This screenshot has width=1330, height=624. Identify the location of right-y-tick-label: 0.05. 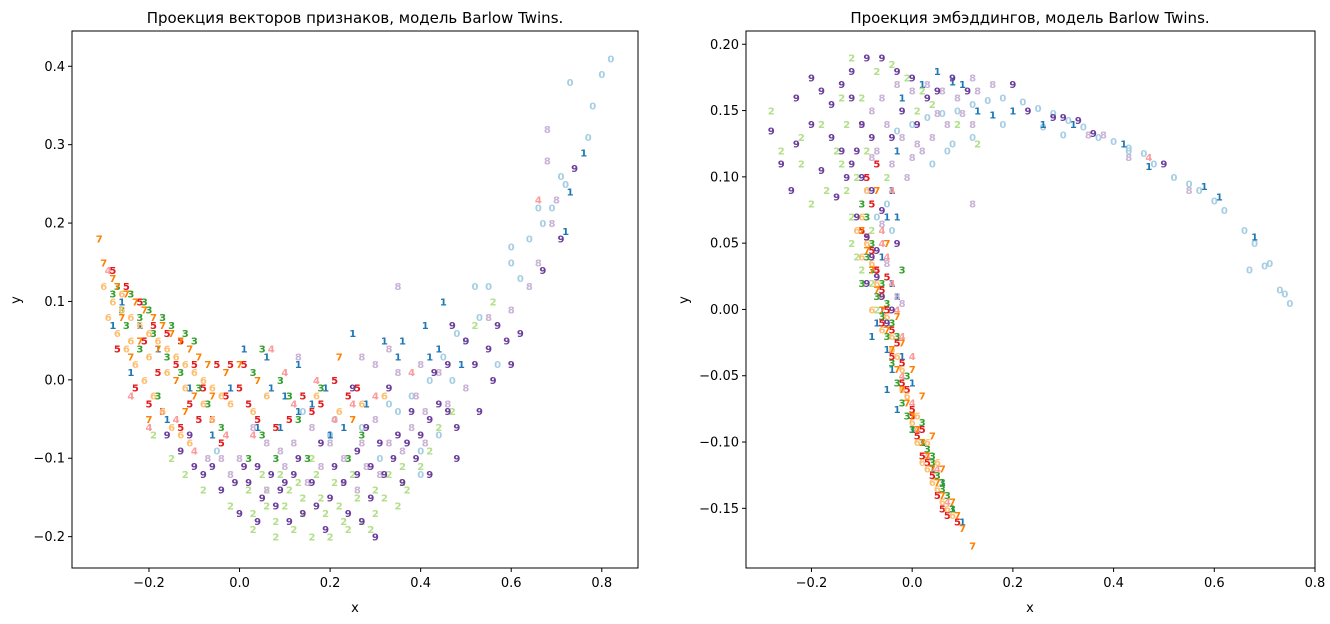
(724, 244).